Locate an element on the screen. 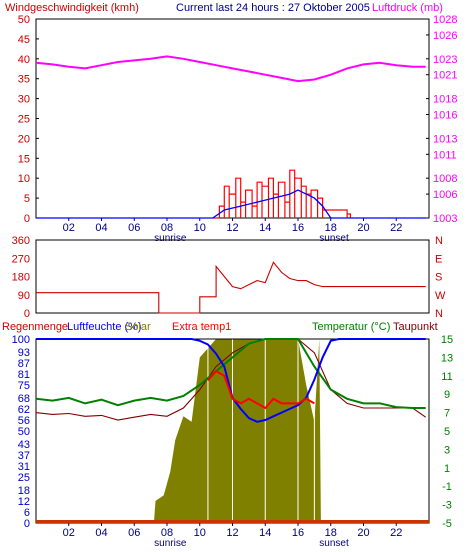 The width and height of the screenshot is (466, 552). temperature-y-tick-label: -5 is located at coordinates (447, 524).